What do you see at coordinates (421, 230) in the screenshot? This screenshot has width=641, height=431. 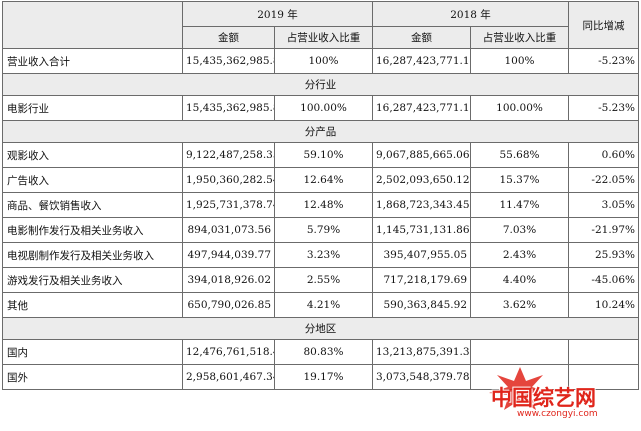 I see `cell-amount-2018: 1,145,731,131.86` at bounding box center [421, 230].